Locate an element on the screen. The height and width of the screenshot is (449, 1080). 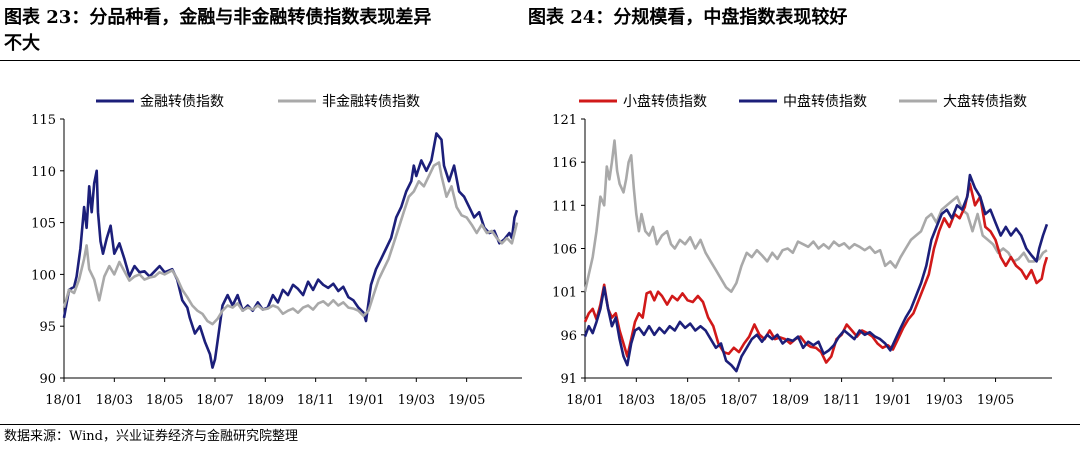
right-y-tick-label: 121 is located at coordinates (564, 120).